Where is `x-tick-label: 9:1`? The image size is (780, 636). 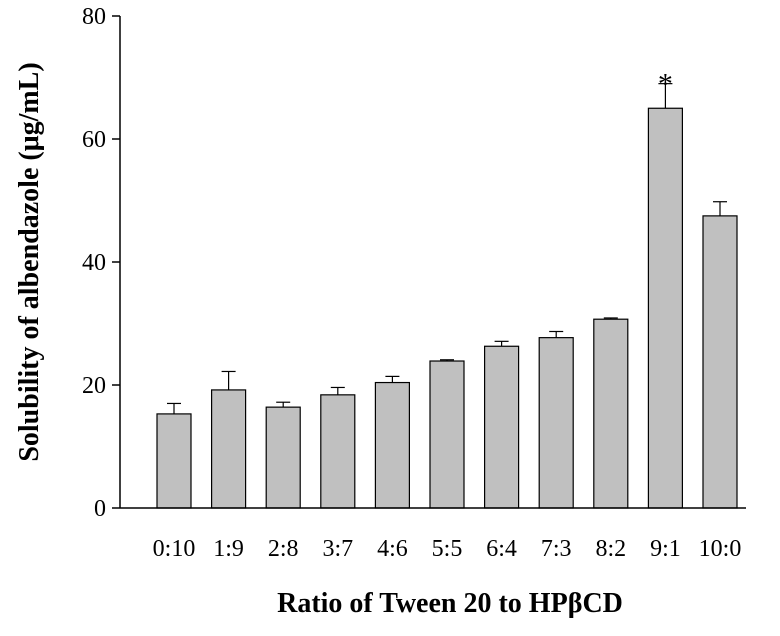
x-tick-label: 9:1 is located at coordinates (665, 549).